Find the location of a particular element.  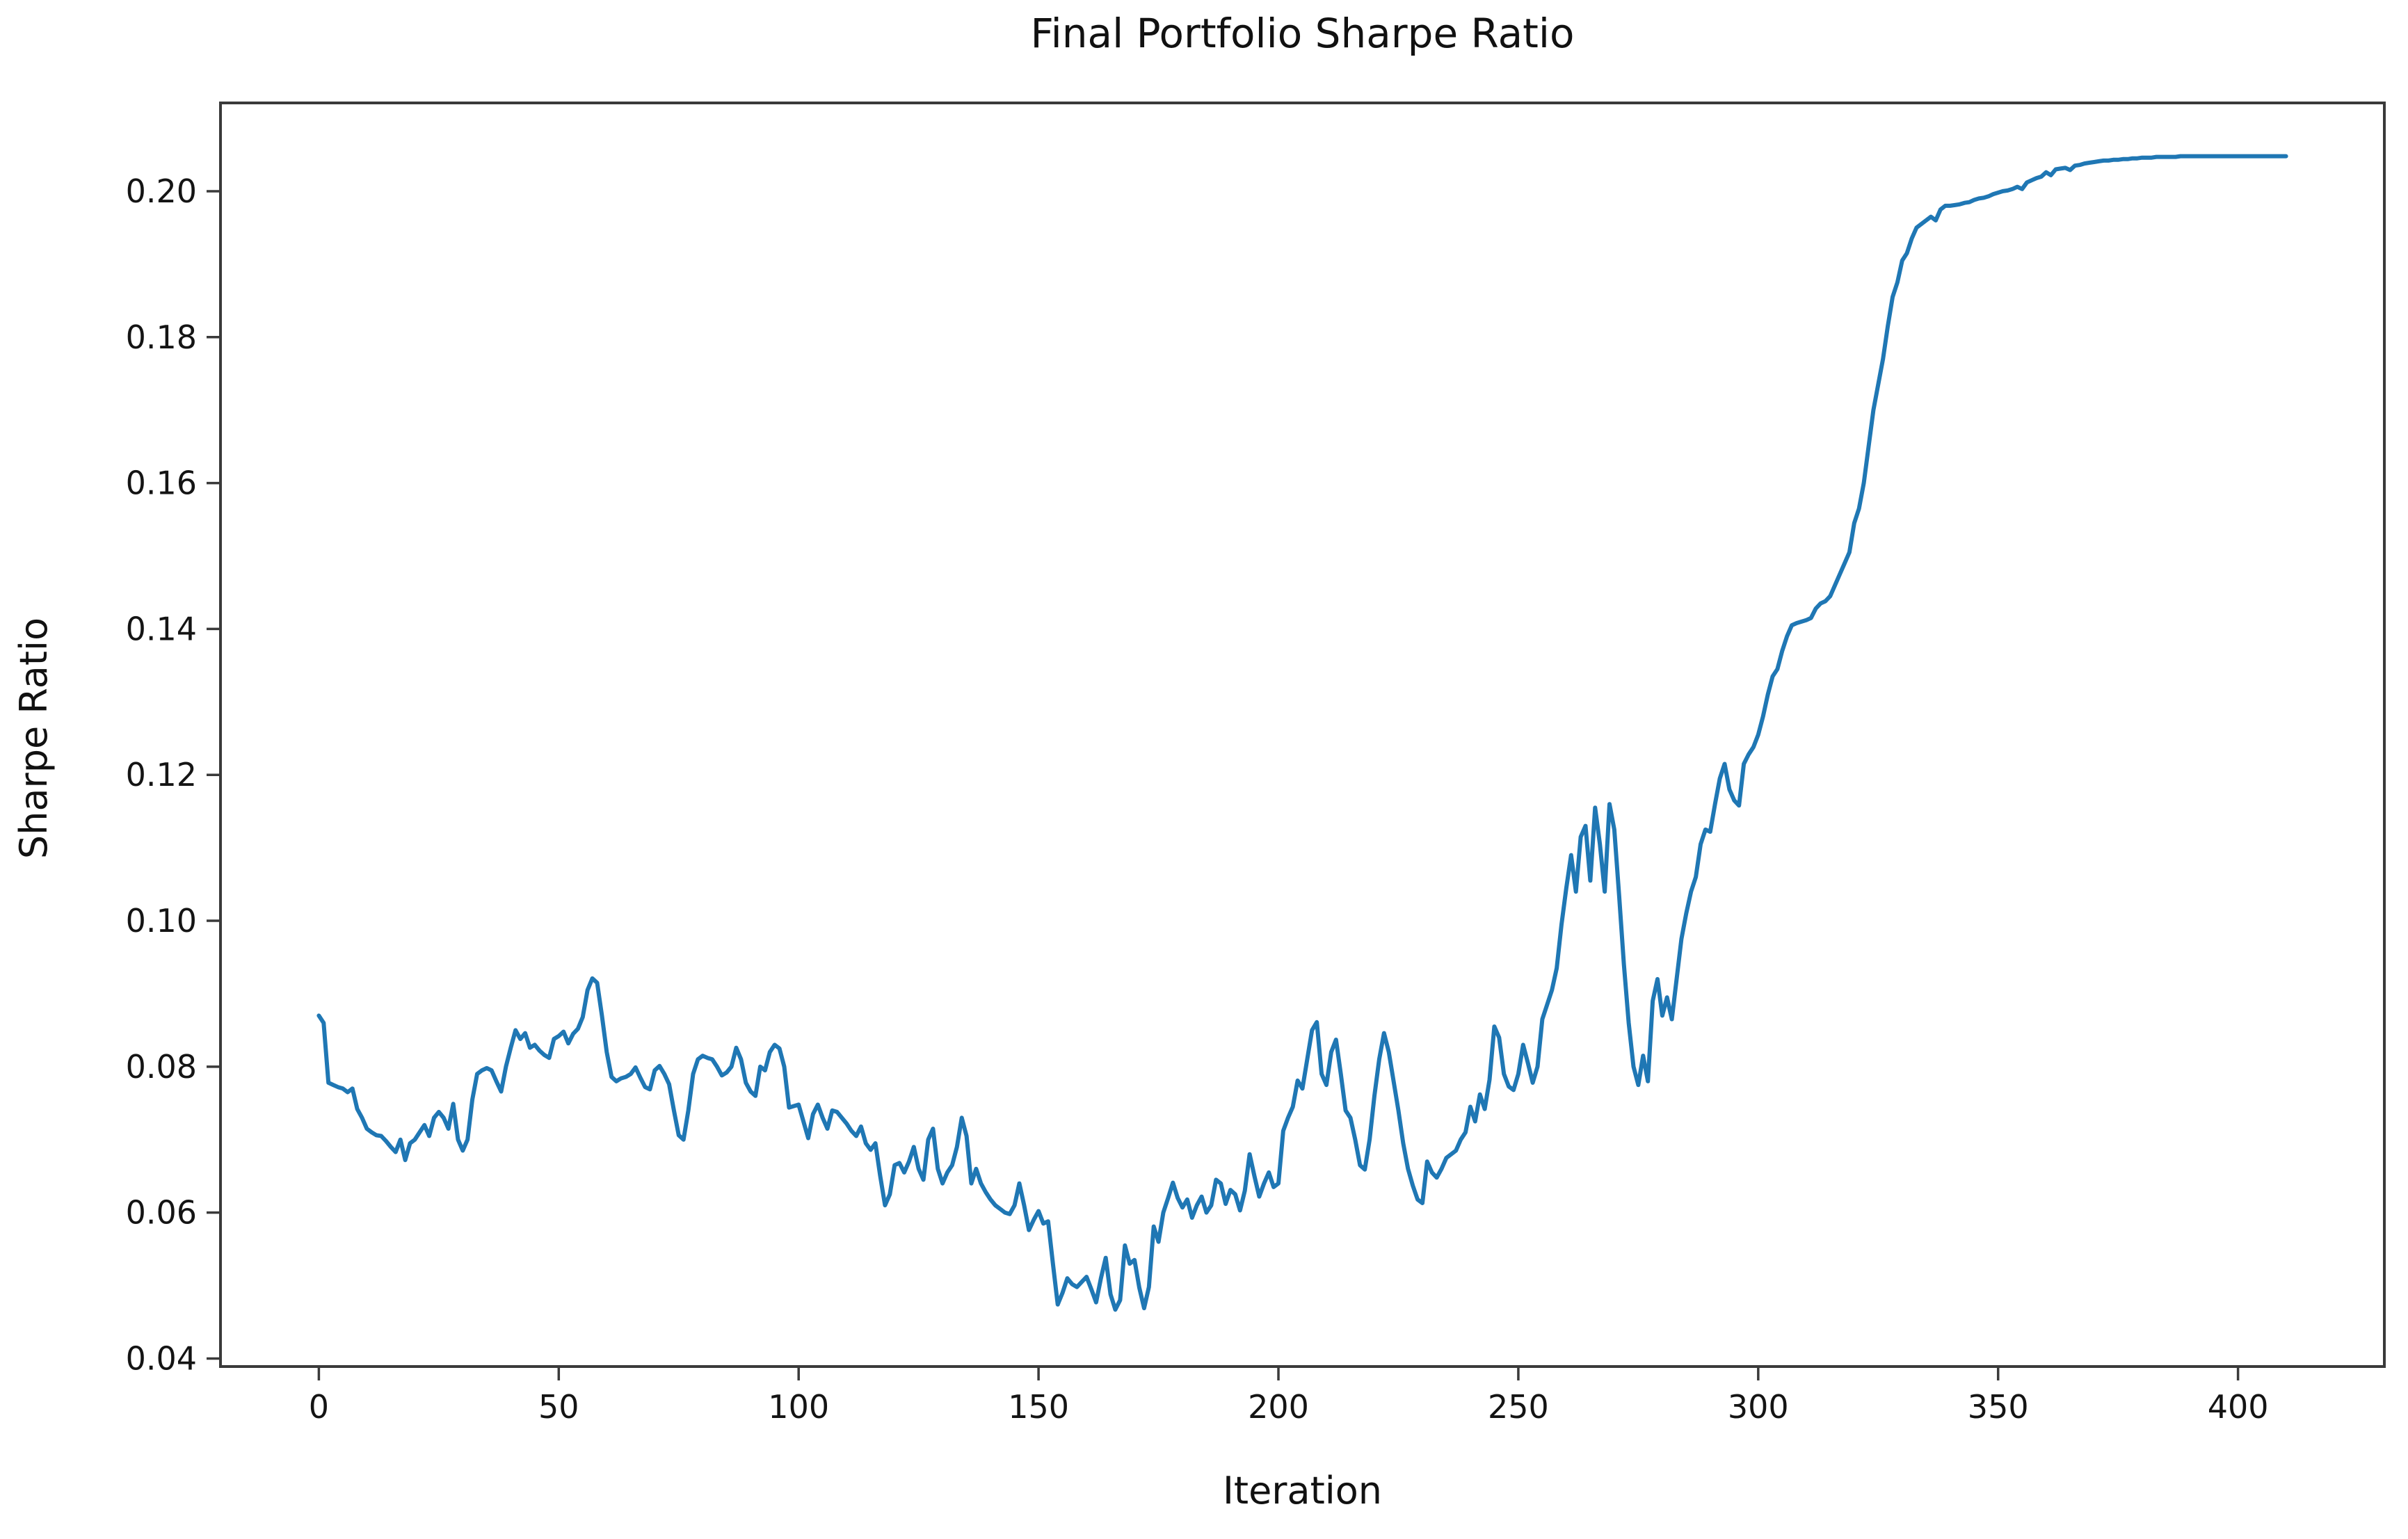

x-tick-label: 250 is located at coordinates (1518, 1407).